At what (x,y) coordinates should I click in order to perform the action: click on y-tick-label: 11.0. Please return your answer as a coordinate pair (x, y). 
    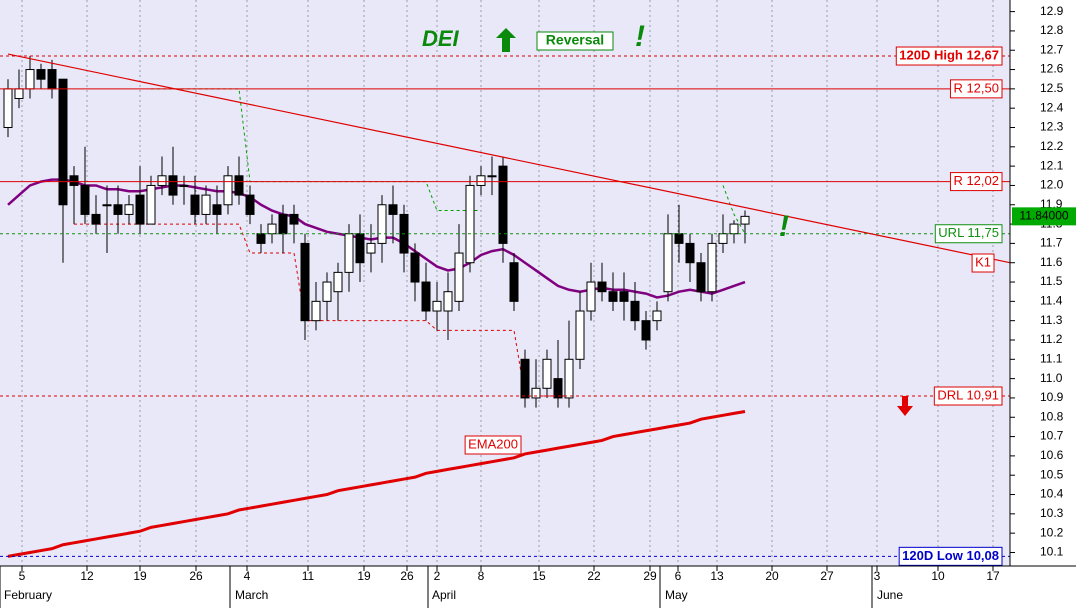
    Looking at the image, I should click on (1051, 378).